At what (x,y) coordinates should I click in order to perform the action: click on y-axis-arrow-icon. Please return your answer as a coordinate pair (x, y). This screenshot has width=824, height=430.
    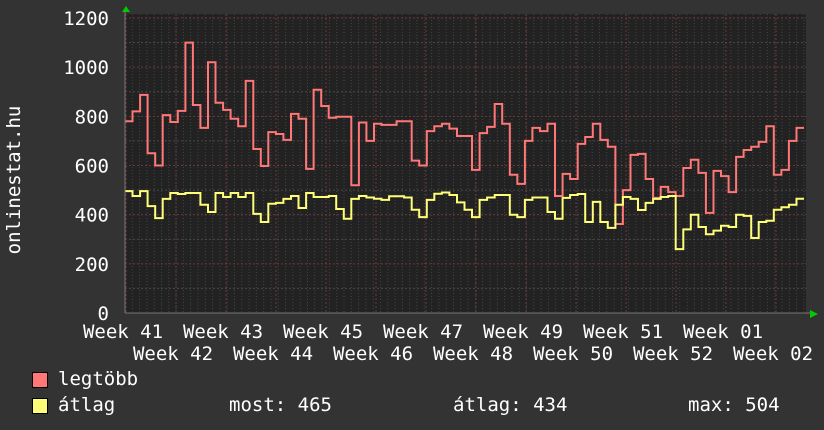
    Looking at the image, I should click on (126, 9).